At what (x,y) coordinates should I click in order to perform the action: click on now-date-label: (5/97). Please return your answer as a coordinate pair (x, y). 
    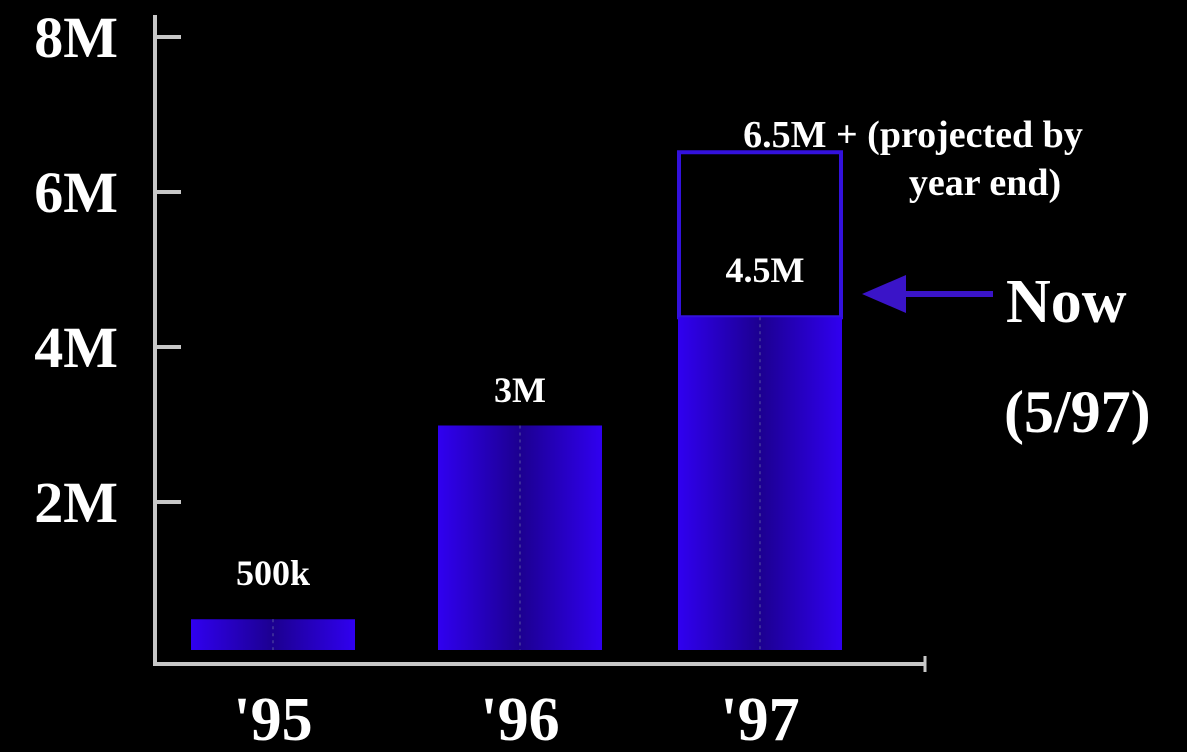
    Looking at the image, I should click on (1077, 412).